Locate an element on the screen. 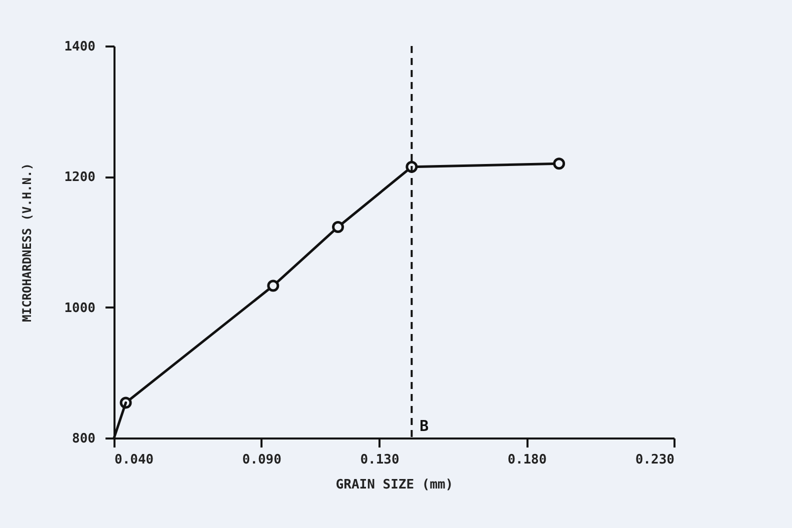 This screenshot has width=792, height=528. x-tick-label: 0.230 is located at coordinates (655, 460).